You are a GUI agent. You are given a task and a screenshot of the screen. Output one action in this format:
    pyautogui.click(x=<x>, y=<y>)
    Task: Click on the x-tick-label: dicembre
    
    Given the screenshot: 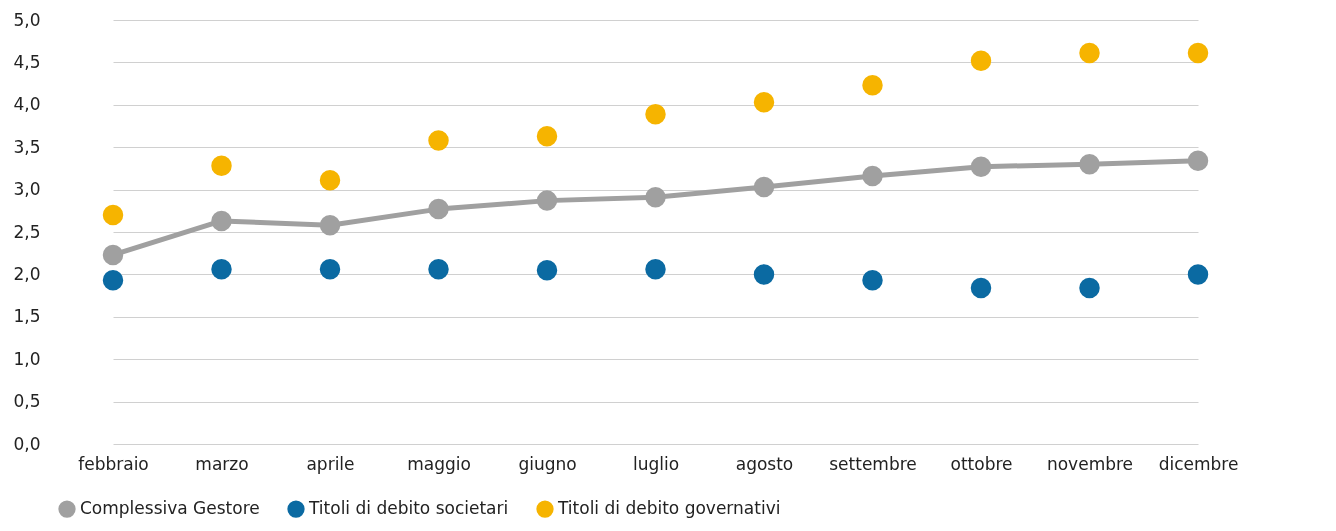 What is the action you would take?
    pyautogui.click(x=1198, y=463)
    